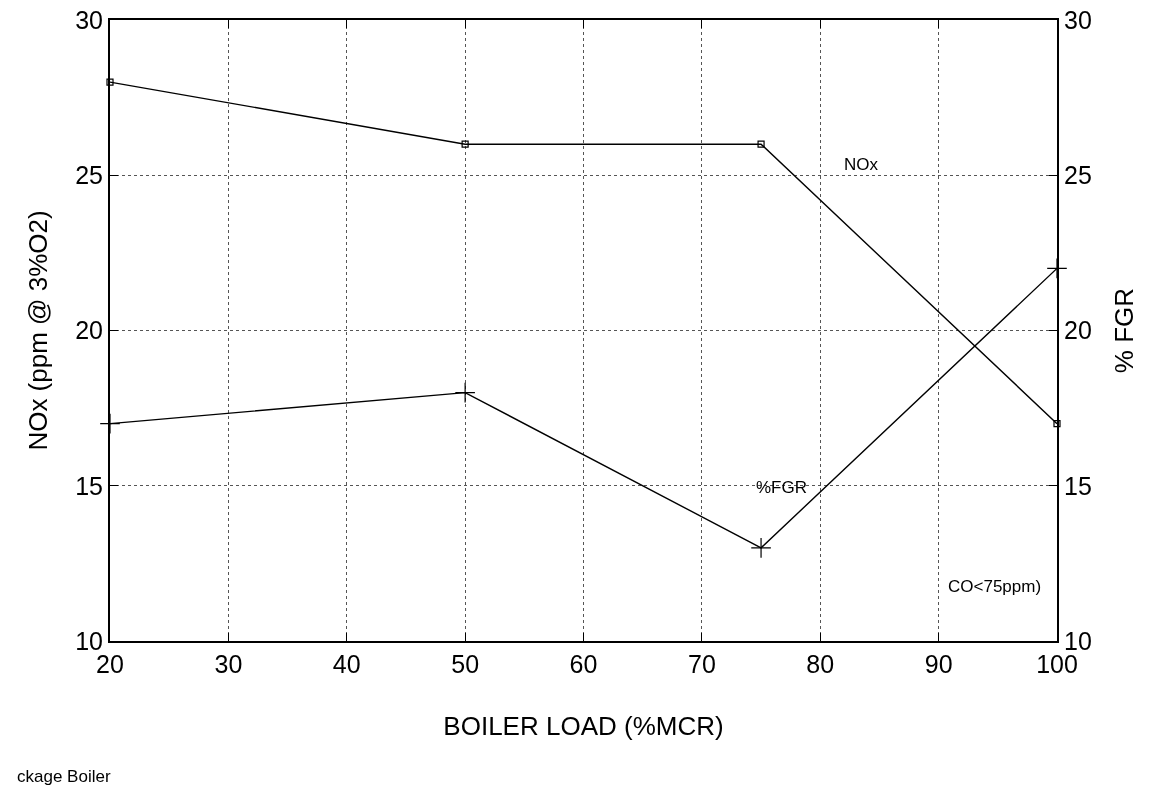 The image size is (1167, 791). Describe the element at coordinates (995, 586) in the screenshot. I see `annotation: CO<75ppm)` at that location.